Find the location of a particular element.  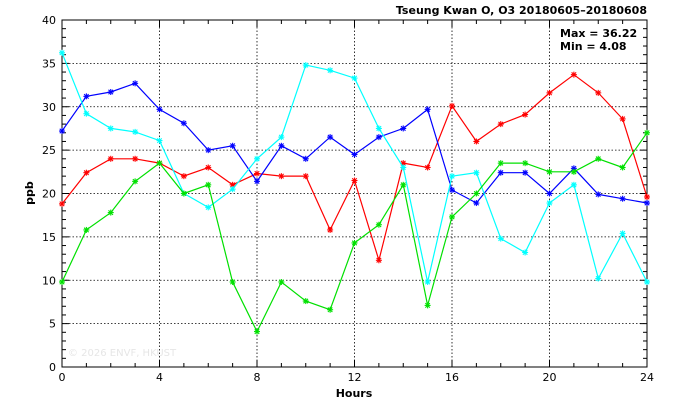

y-tick-label: 20 is located at coordinates (49, 194).